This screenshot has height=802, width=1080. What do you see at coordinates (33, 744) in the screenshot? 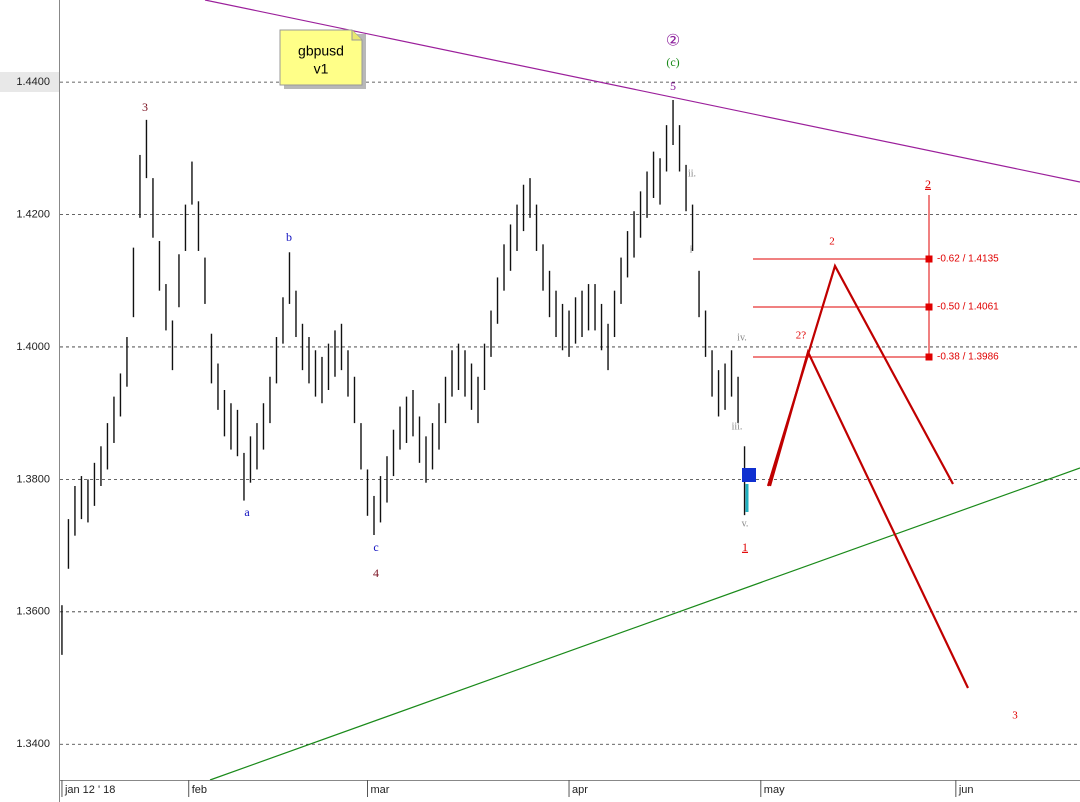
I see `y-tick-label: 1.3400` at bounding box center [33, 744].